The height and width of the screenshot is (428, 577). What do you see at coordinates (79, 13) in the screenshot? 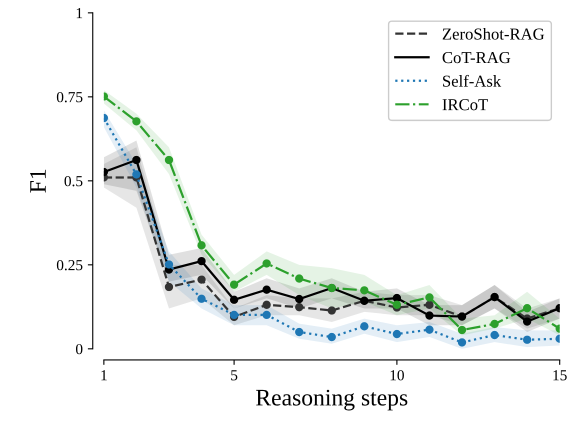
I see `y-tick-label: 1` at bounding box center [79, 13].